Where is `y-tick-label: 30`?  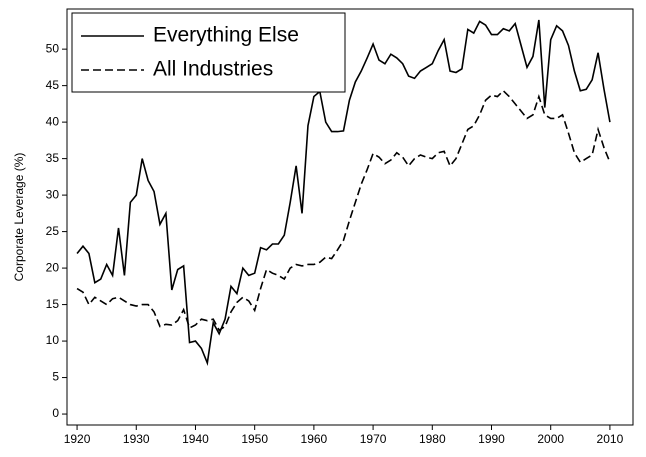
y-tick-label: 30 is located at coordinates (53, 194).